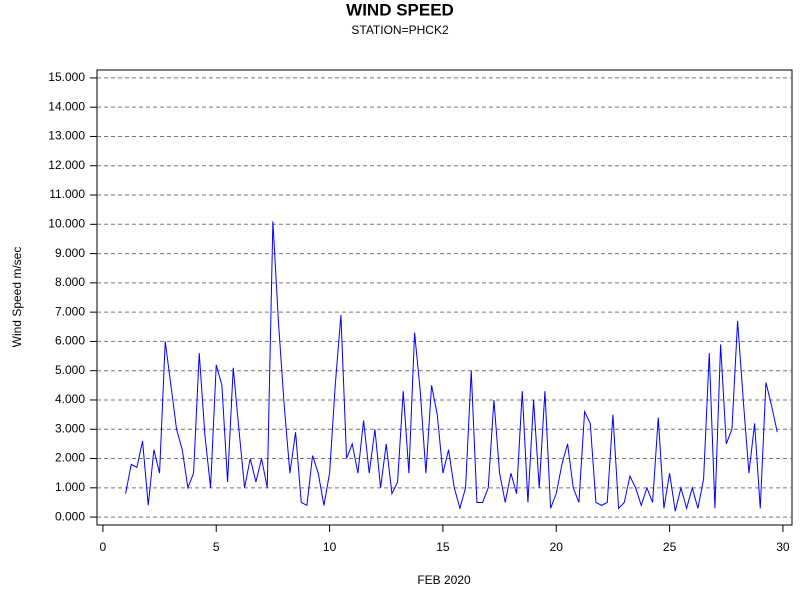 The height and width of the screenshot is (600, 800). I want to click on x-tick-label: 10, so click(330, 547).